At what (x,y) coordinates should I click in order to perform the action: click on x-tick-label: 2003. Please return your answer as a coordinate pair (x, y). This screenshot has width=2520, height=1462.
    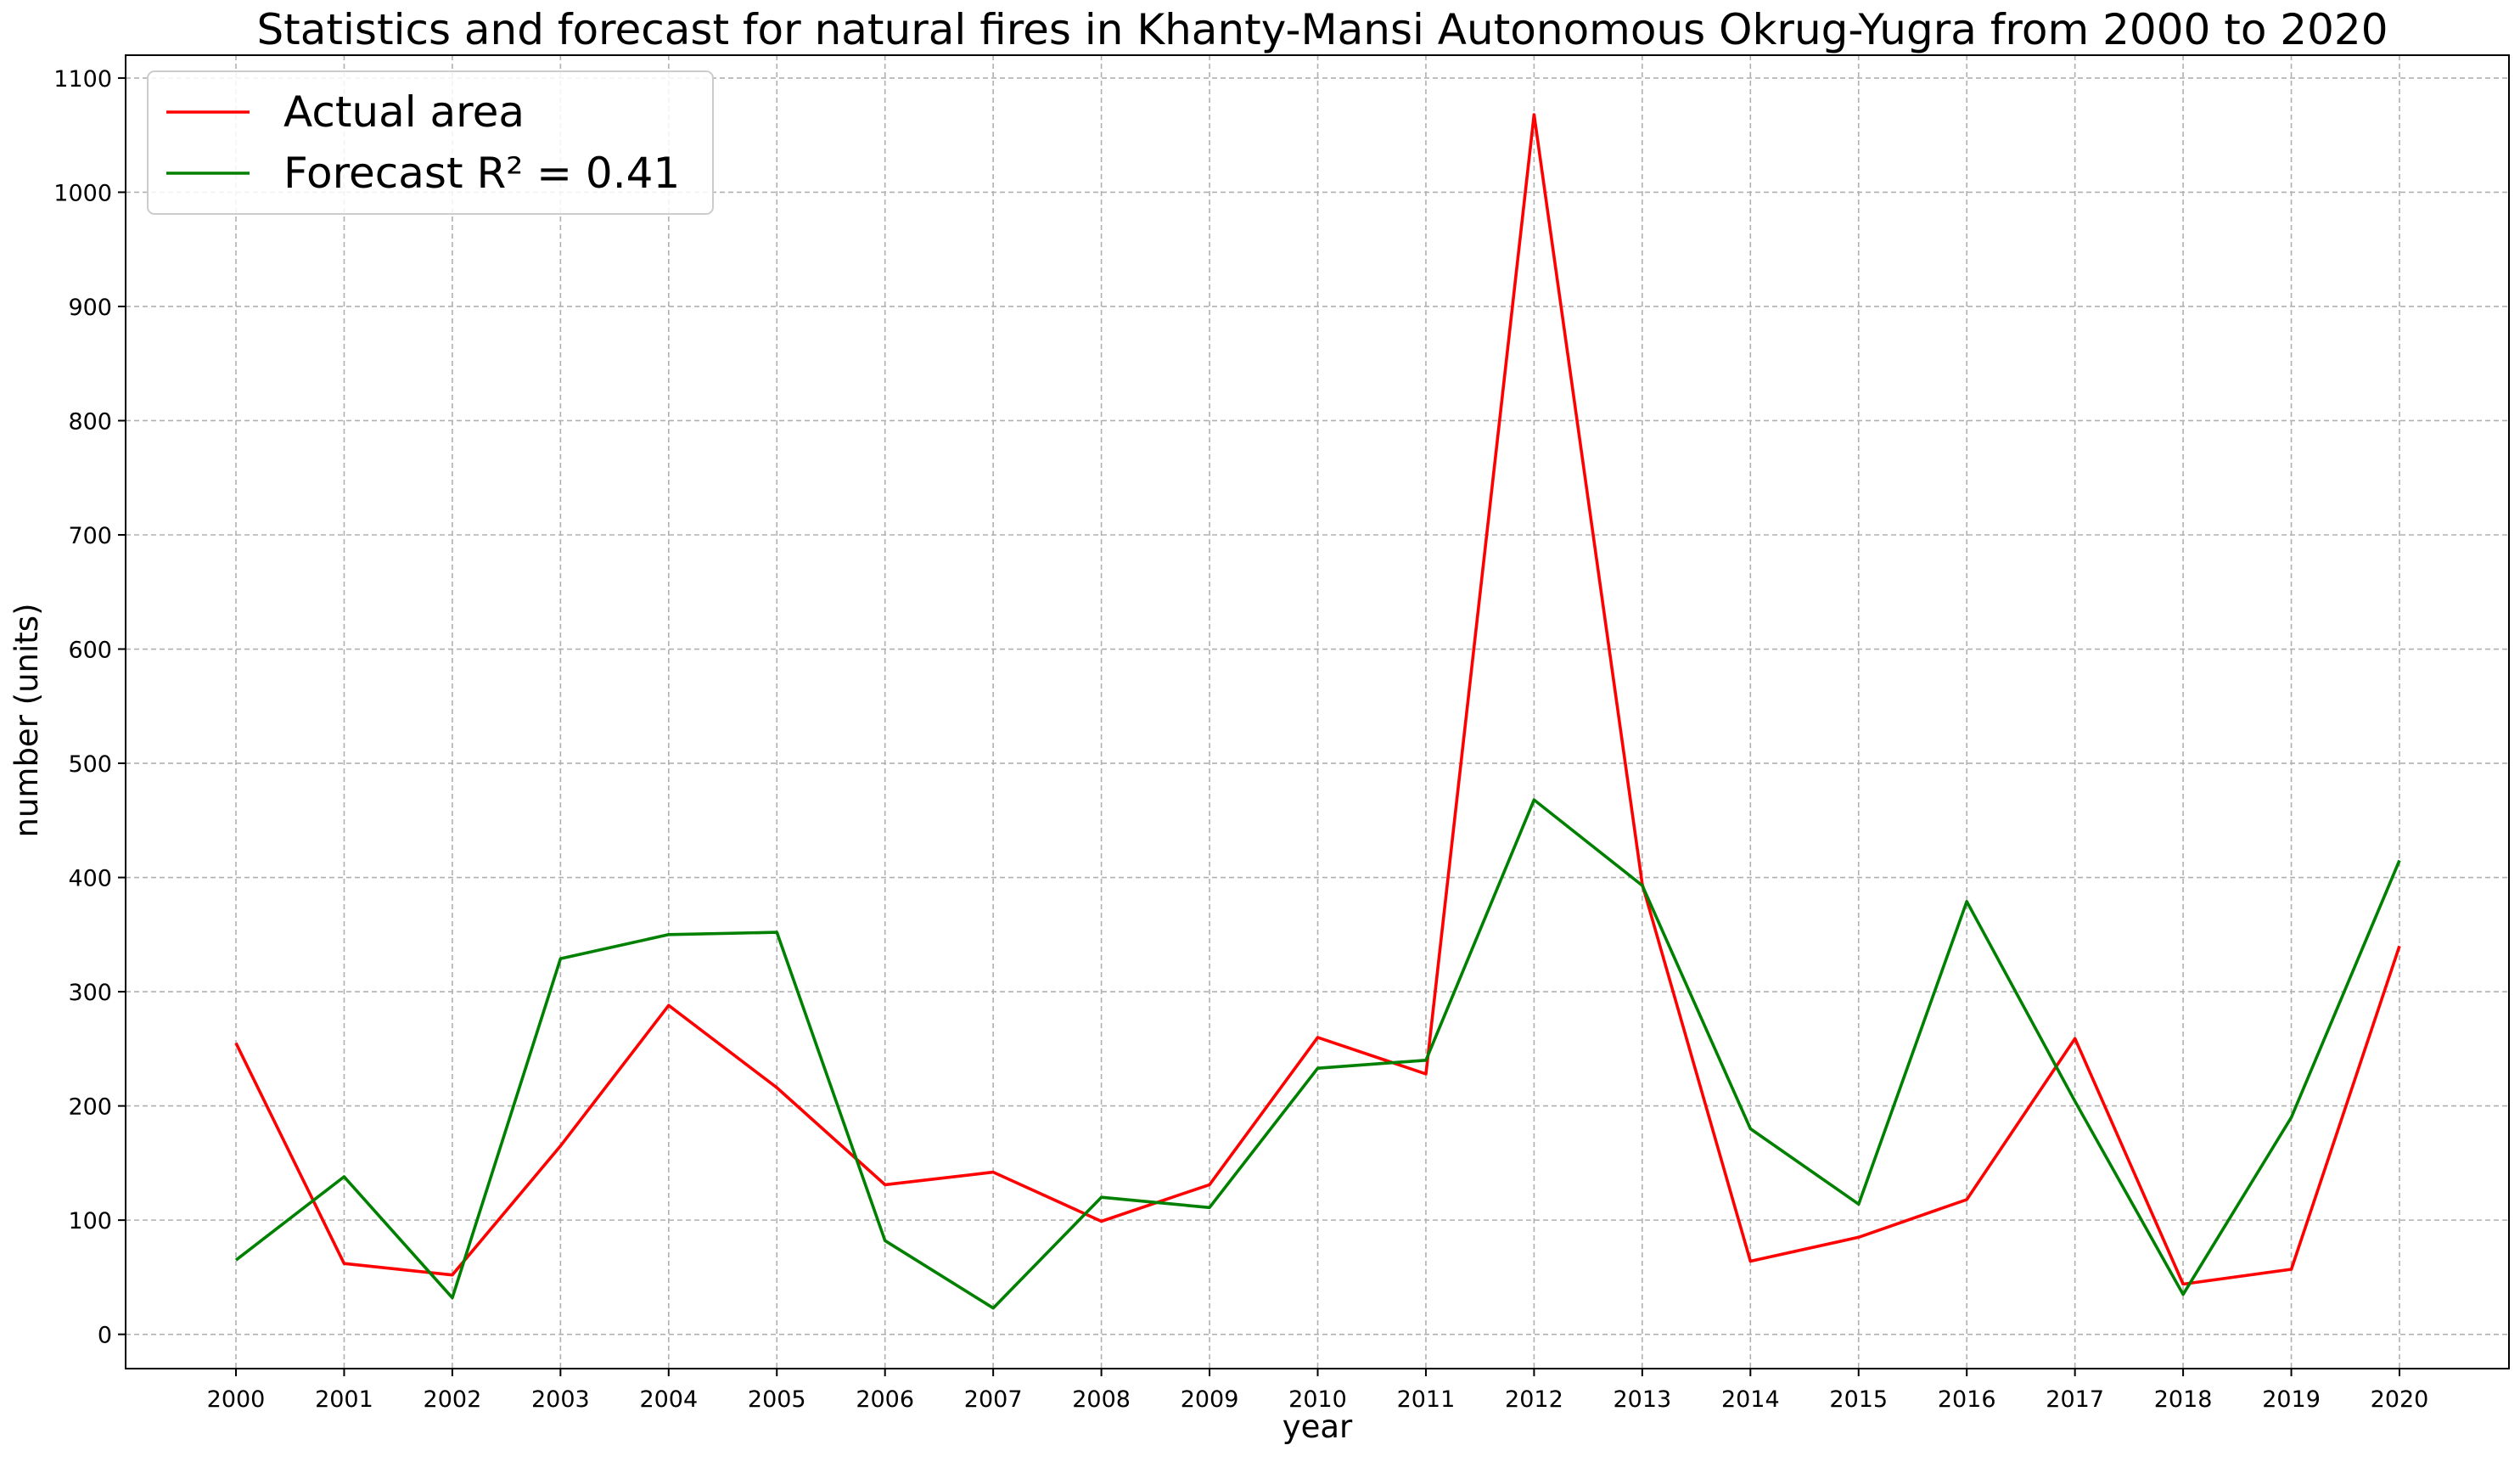
    Looking at the image, I should click on (560, 1400).